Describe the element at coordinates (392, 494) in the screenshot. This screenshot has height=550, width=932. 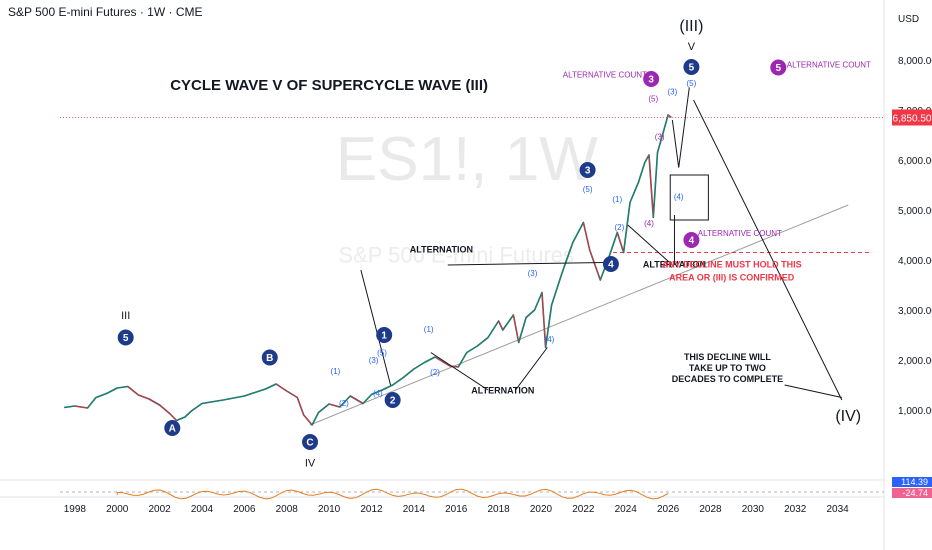
I see `oscillator-series` at that location.